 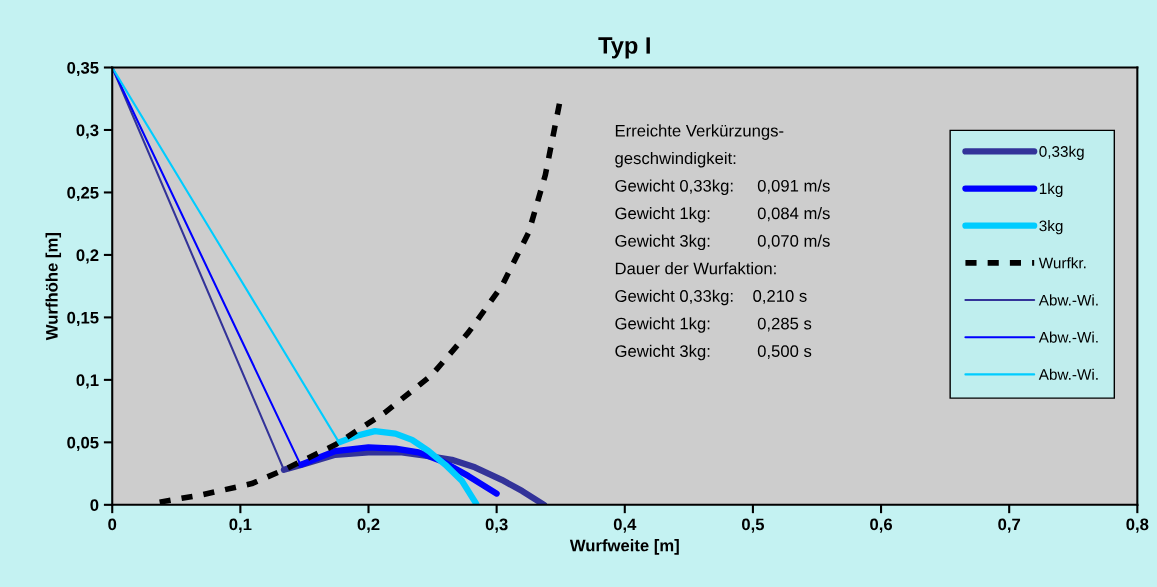 I want to click on annotation: Gewicht 0,33kg: 0,091 m/s, so click(x=722, y=187).